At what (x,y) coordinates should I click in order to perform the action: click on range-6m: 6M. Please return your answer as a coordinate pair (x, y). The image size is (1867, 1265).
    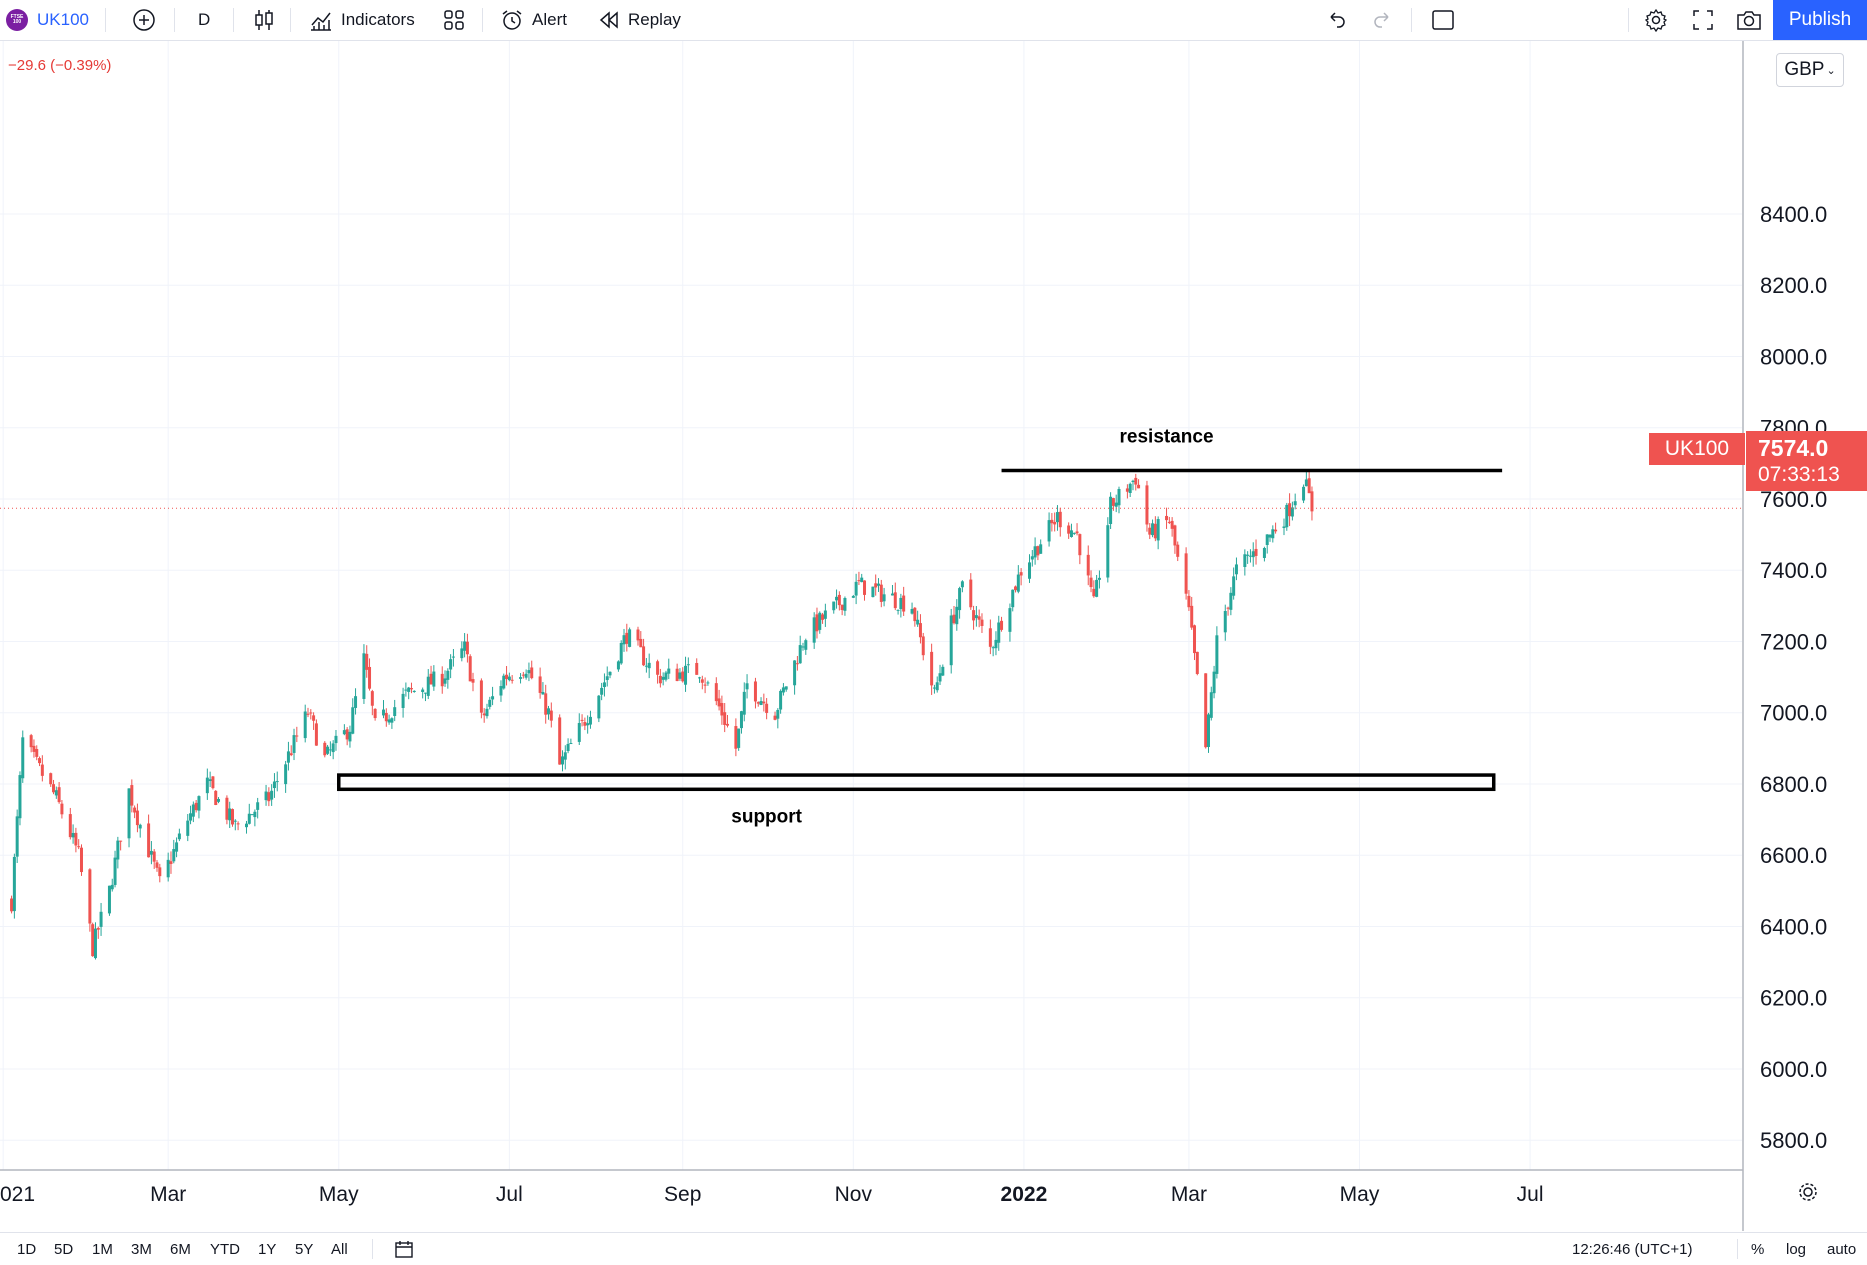
    Looking at the image, I should click on (180, 1249).